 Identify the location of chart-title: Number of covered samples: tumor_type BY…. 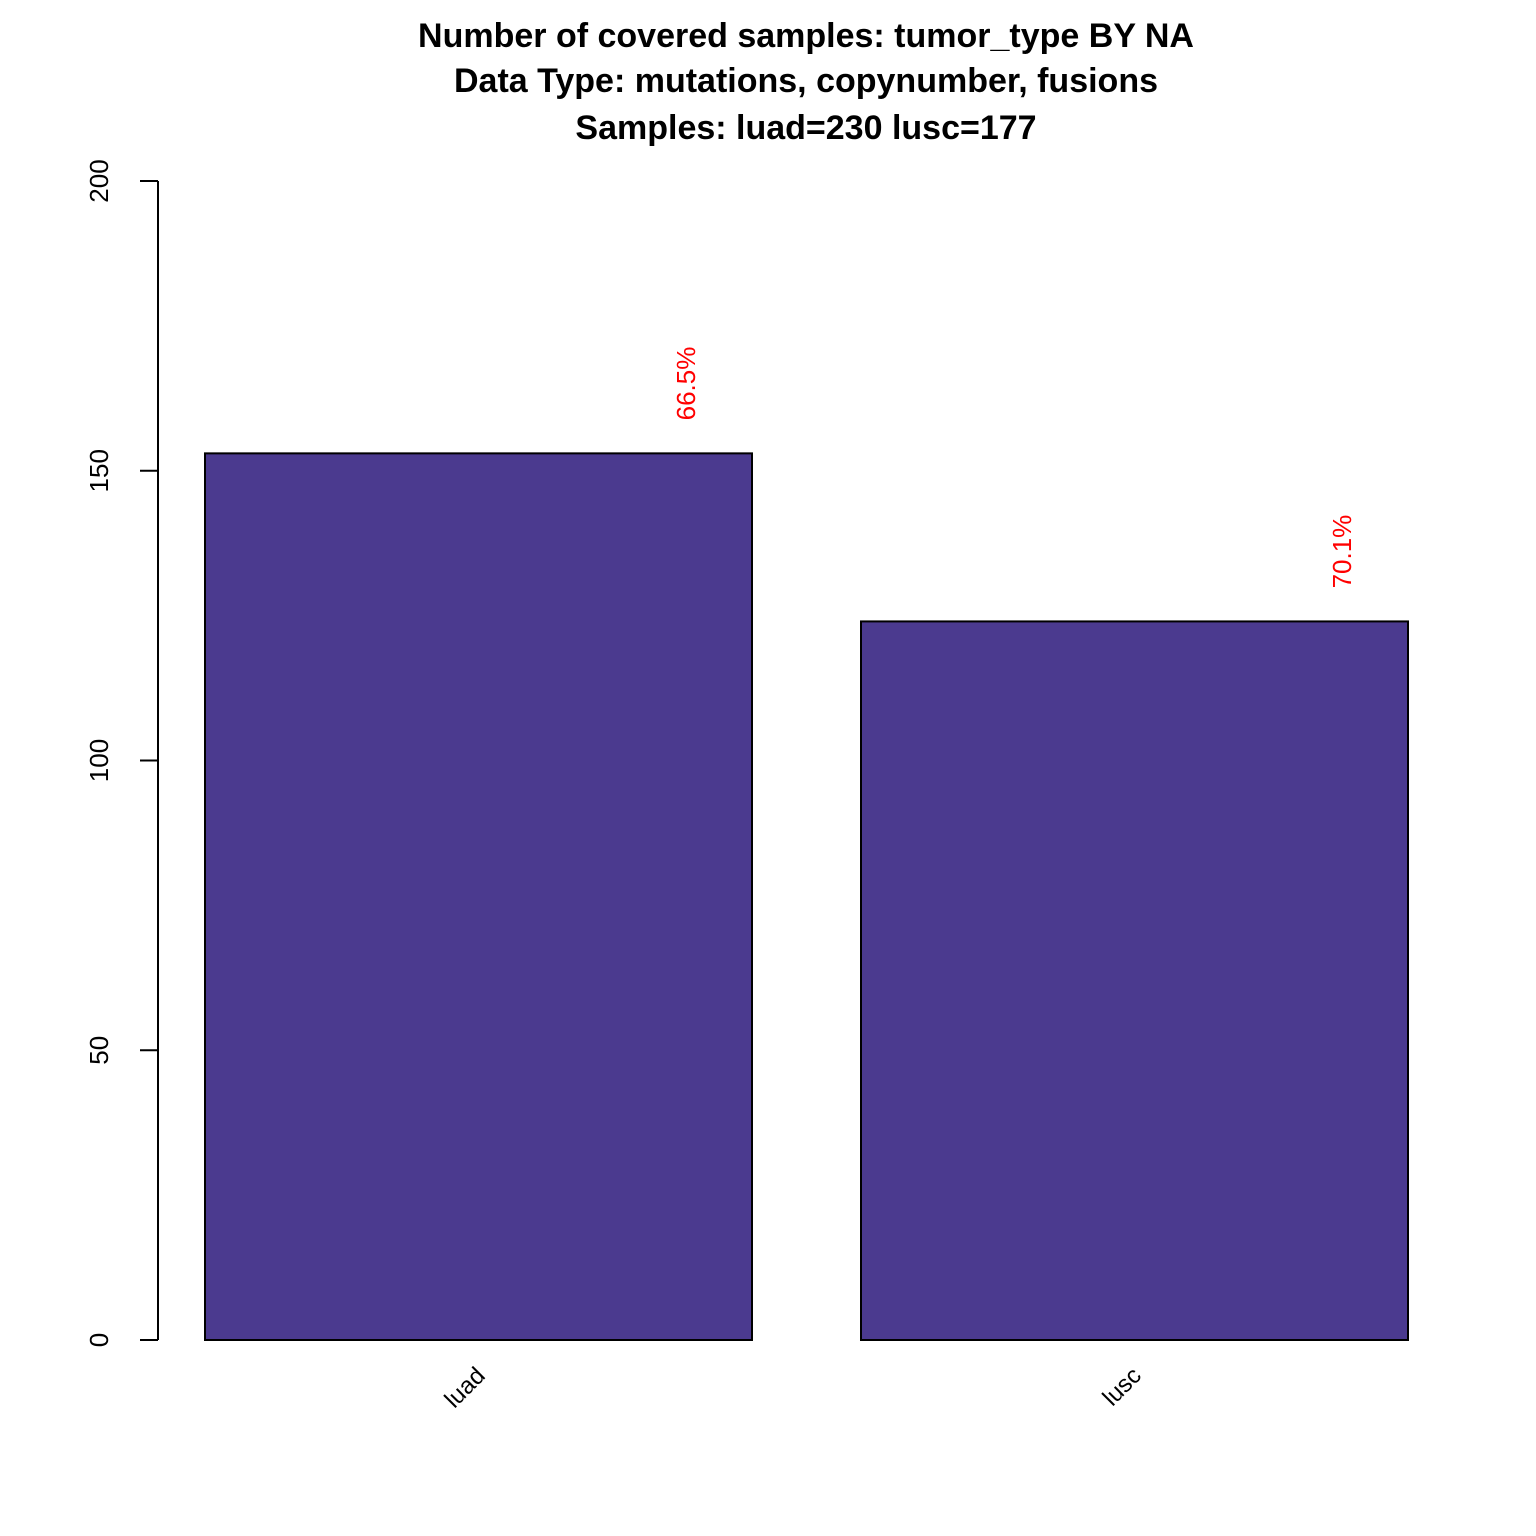
(806, 82).